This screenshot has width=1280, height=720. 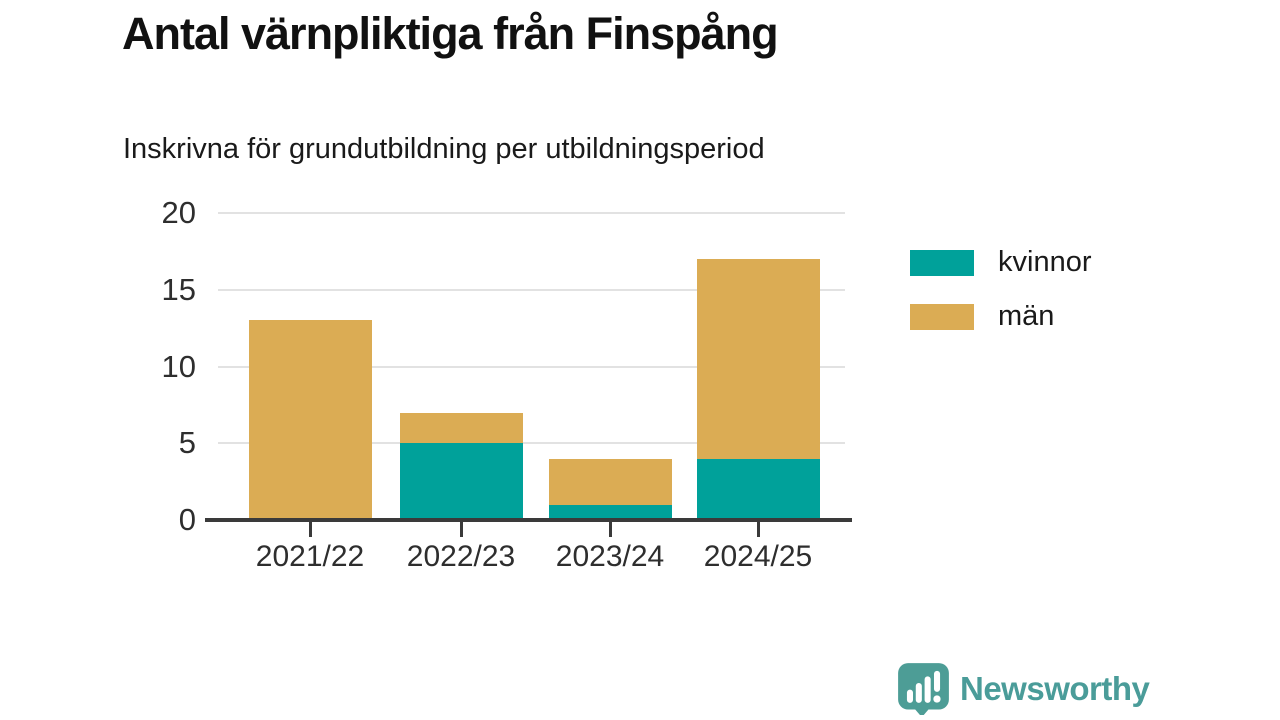 What do you see at coordinates (310, 556) in the screenshot?
I see `x-tick-label-2021/22: 2021/22` at bounding box center [310, 556].